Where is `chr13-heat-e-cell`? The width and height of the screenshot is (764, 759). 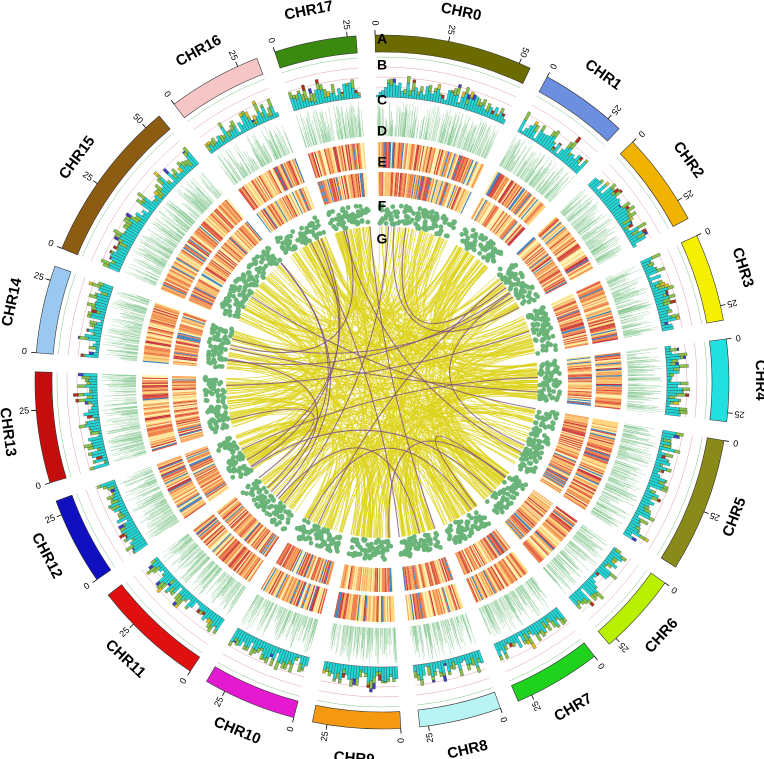 chr13-heat-e-cell is located at coordinates (184, 381).